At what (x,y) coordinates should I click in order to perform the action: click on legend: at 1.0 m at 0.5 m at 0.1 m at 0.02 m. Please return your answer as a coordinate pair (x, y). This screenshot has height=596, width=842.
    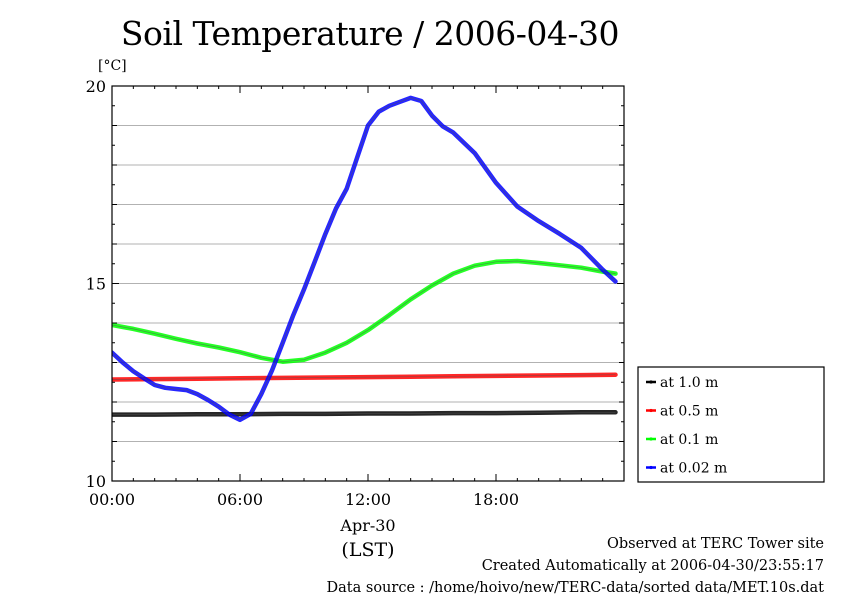
    Looking at the image, I should click on (731, 424).